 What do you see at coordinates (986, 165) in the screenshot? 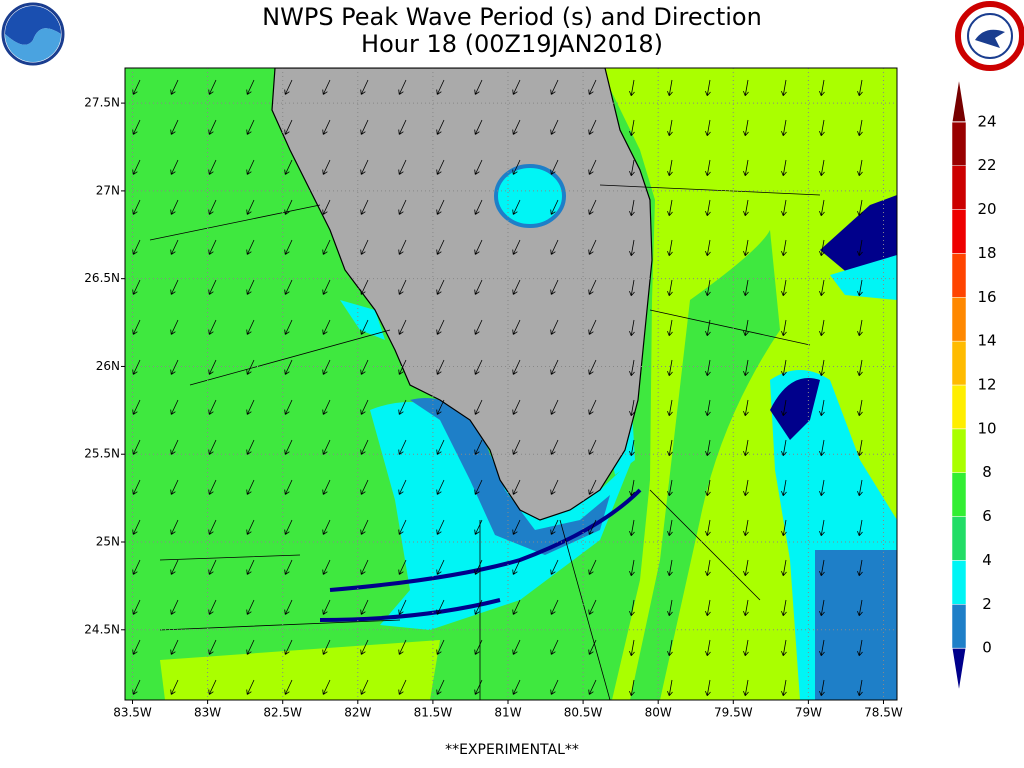
I see `colorbar-tick-label: 22` at bounding box center [986, 165].